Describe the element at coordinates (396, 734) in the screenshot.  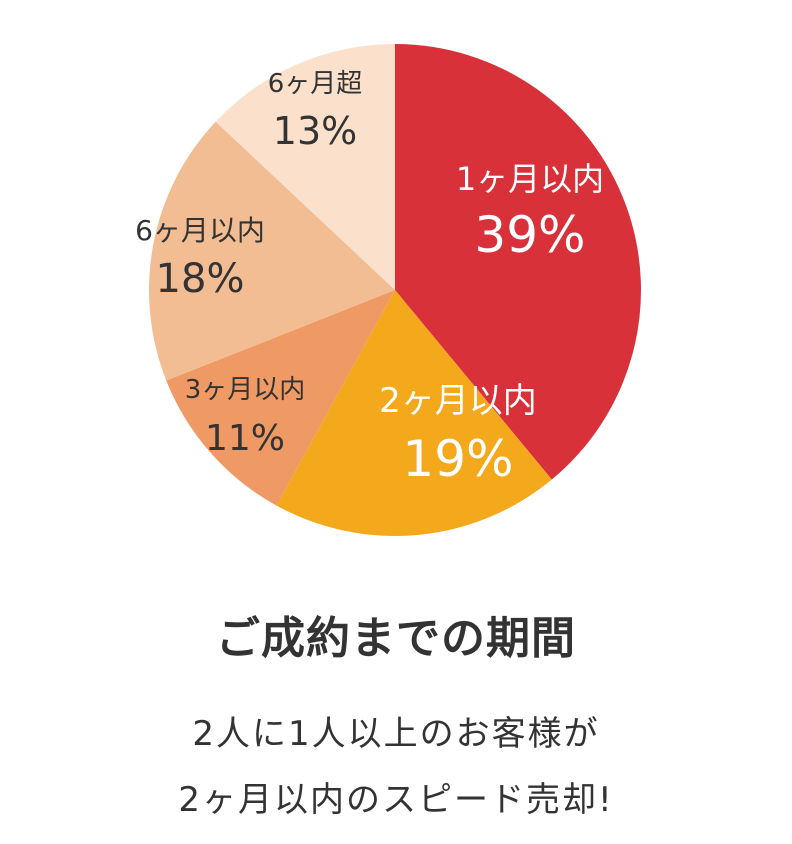
I see `caption-line-1: 2人に1人以上のお客様が` at that location.